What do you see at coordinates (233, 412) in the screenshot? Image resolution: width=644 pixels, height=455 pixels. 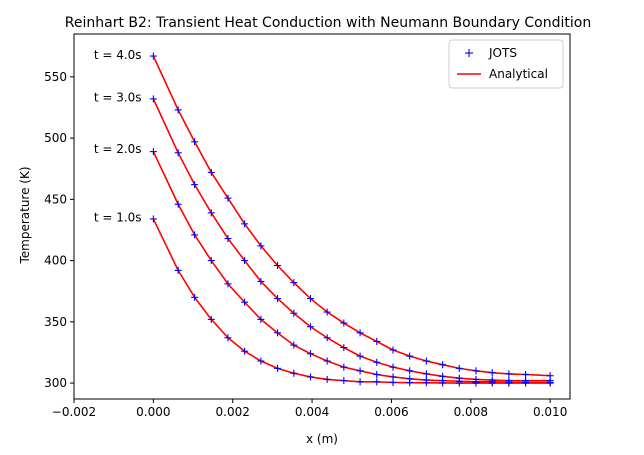 I see `x-tick-label: 0.002` at bounding box center [233, 412].